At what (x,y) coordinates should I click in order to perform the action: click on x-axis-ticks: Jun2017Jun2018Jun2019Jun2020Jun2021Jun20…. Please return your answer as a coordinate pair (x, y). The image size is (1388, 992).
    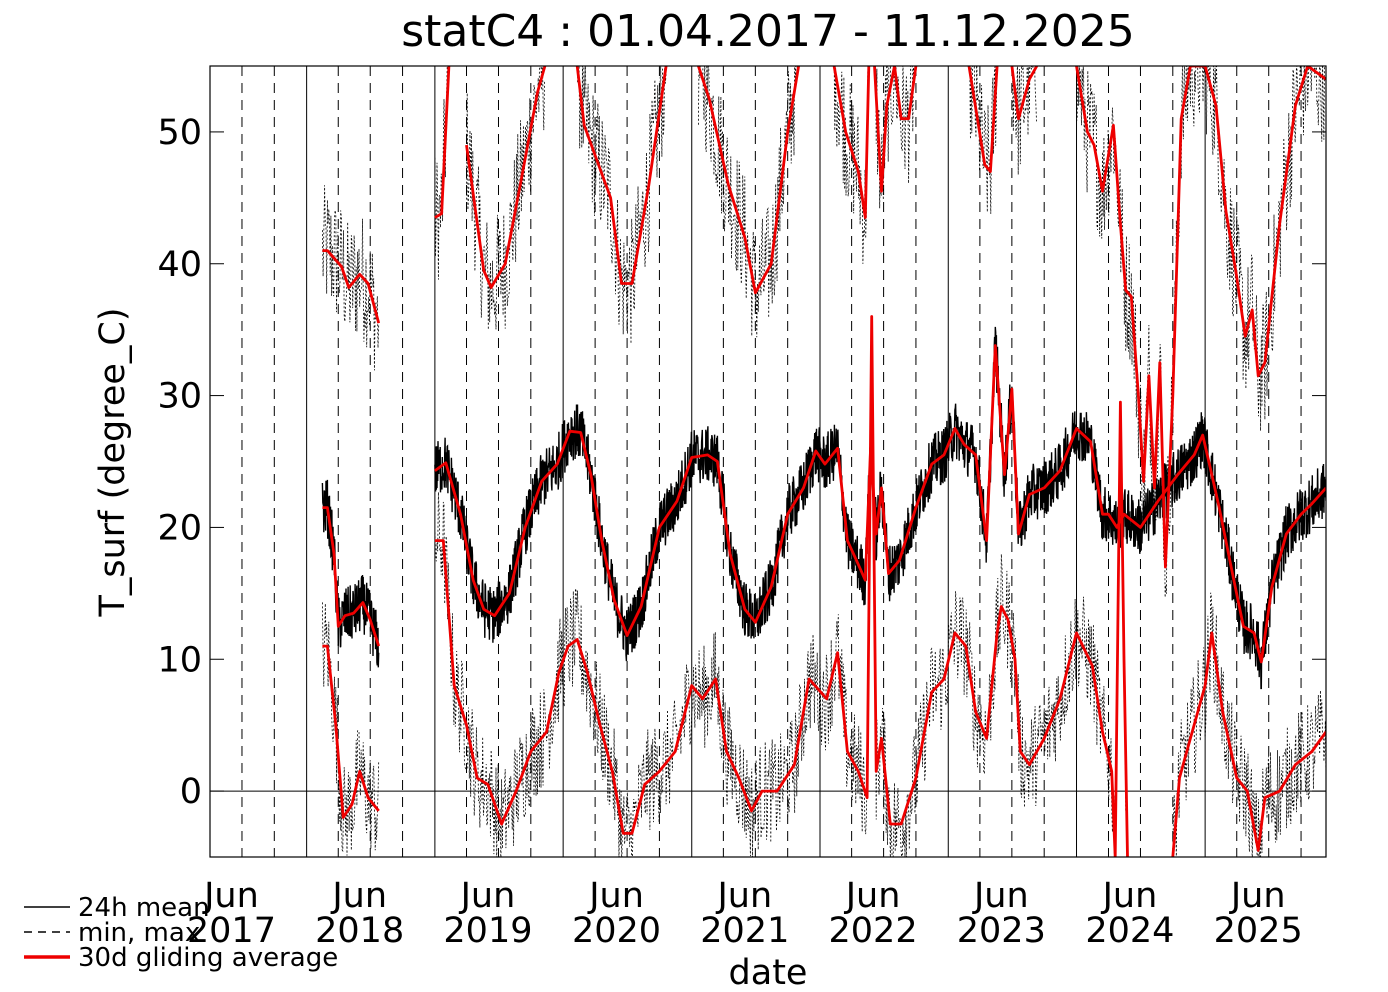
    Looking at the image, I should click on (745, 913).